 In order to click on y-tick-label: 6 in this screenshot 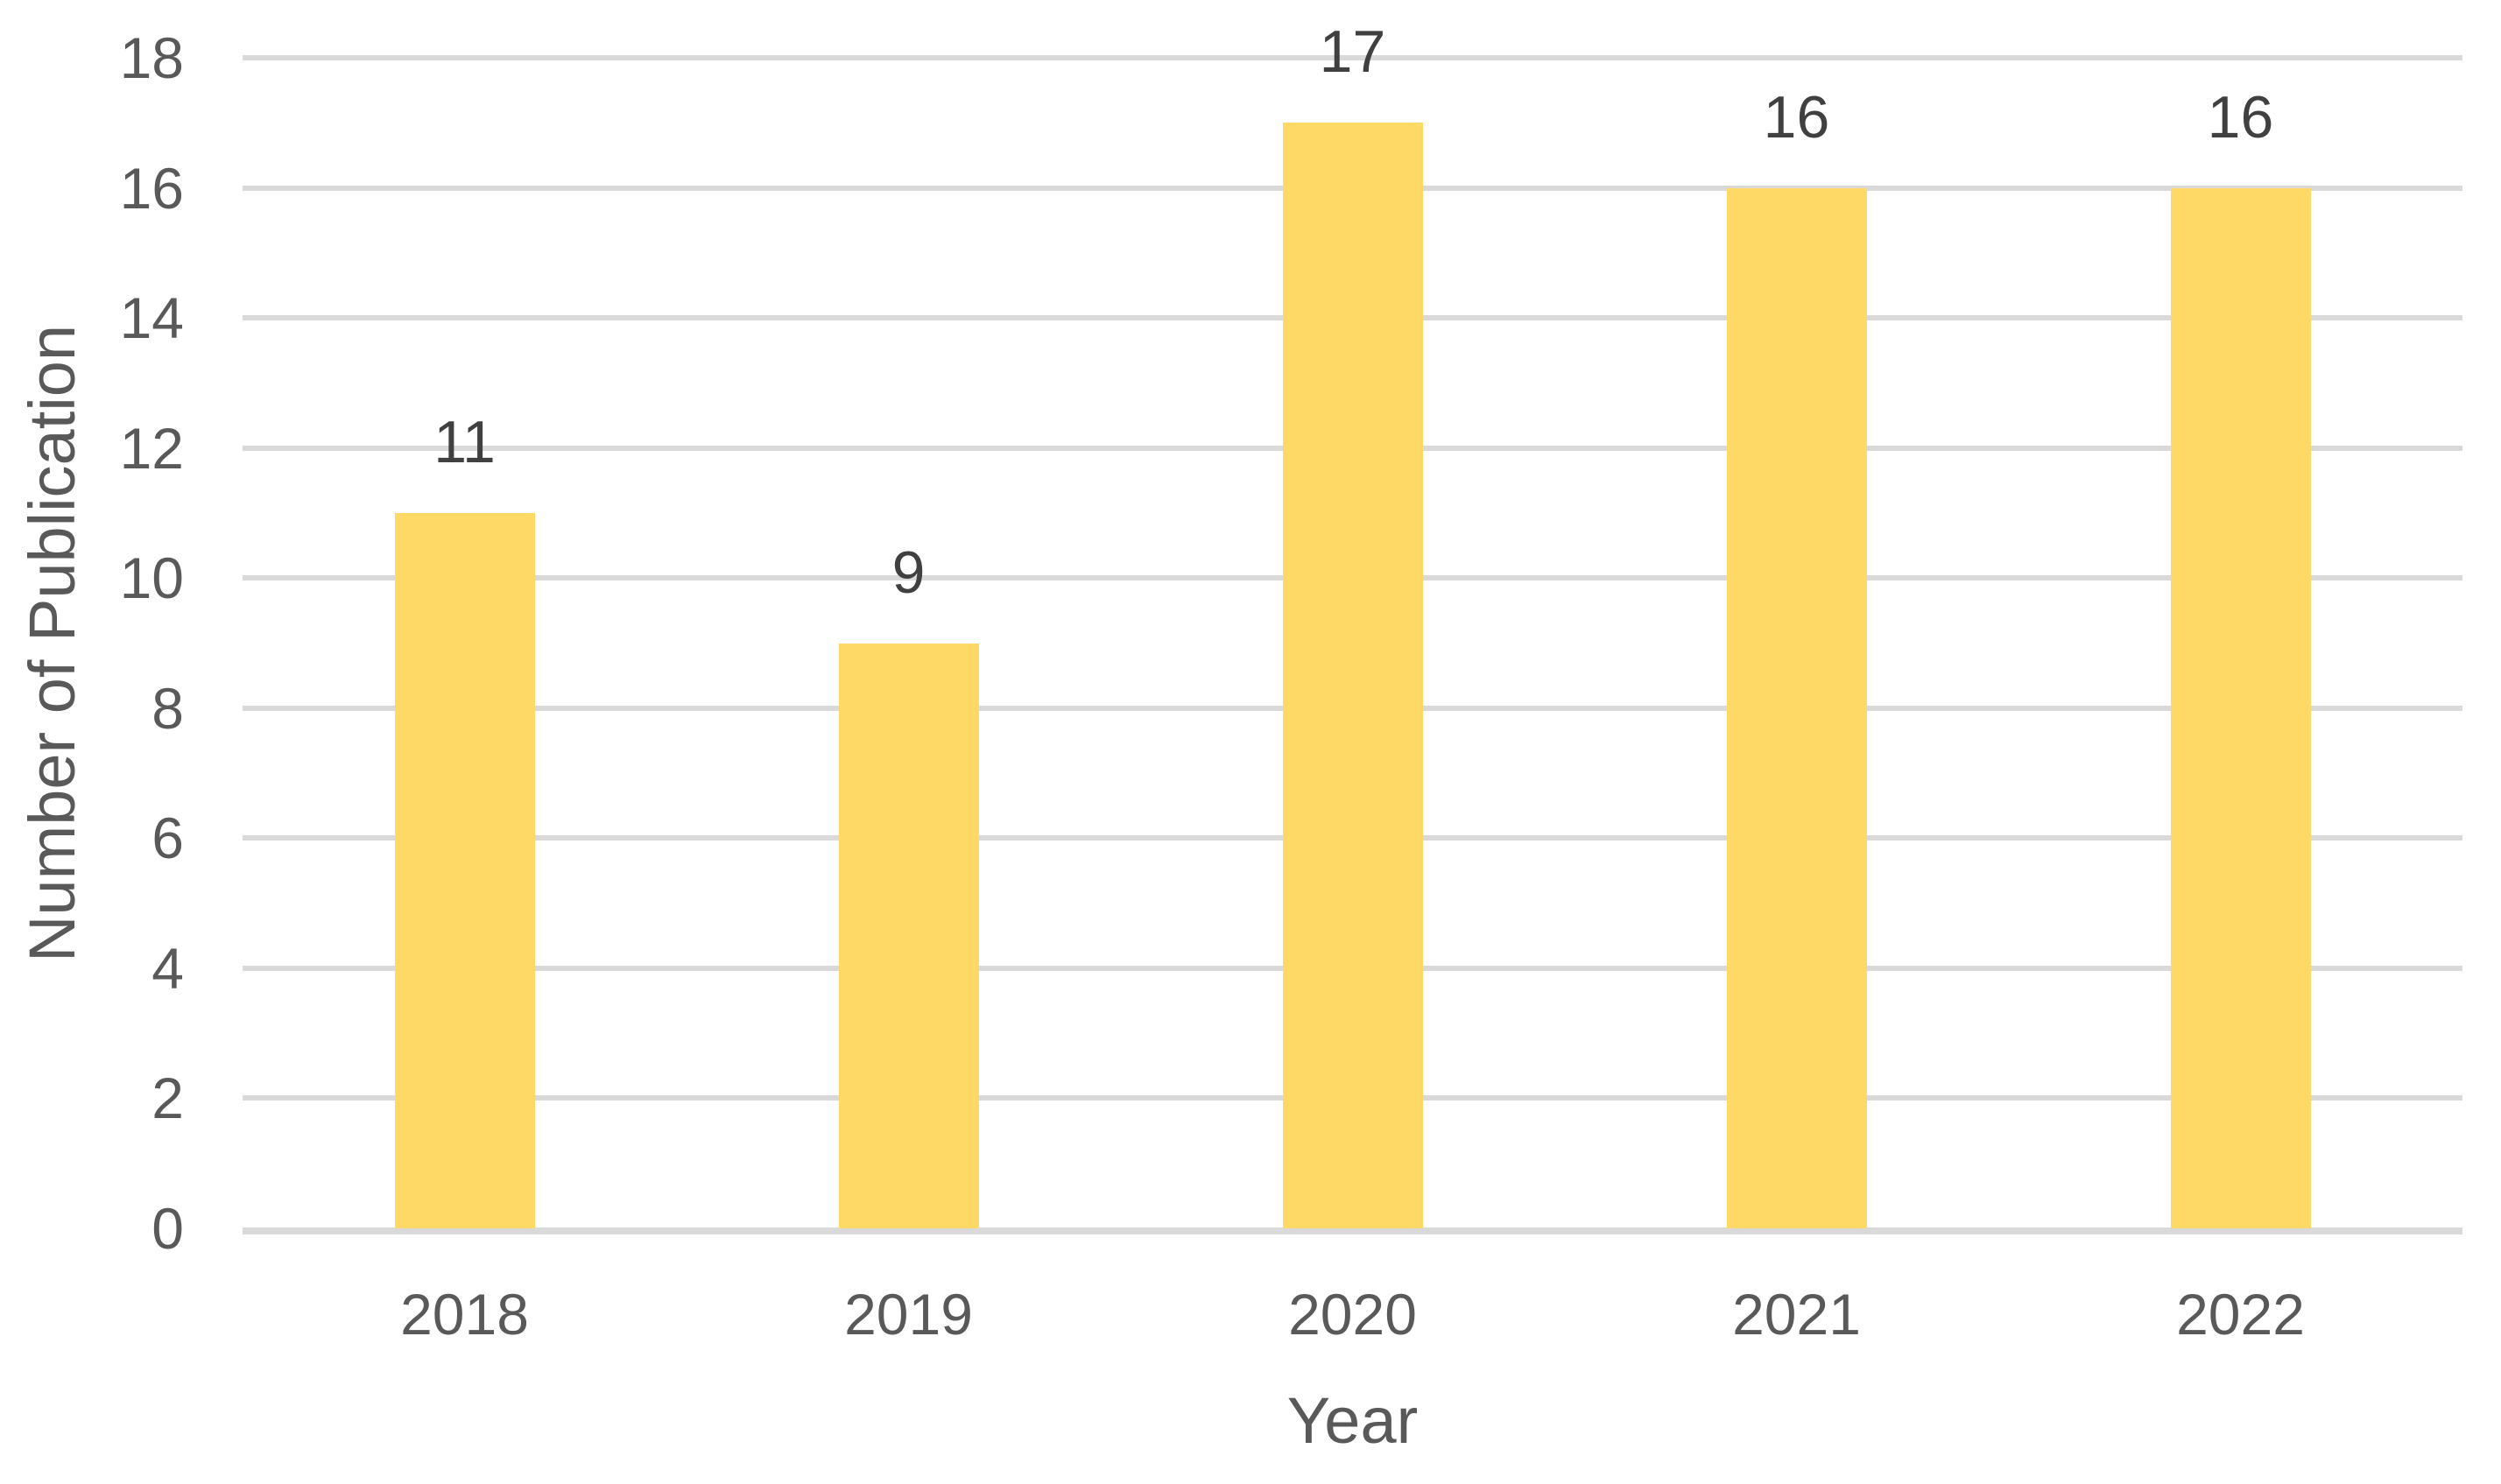, I will do `click(167, 838)`.